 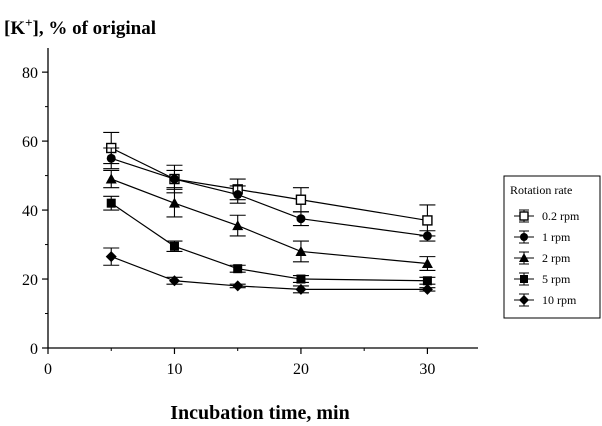 I want to click on legend-label: 5 rpm, so click(x=556, y=279).